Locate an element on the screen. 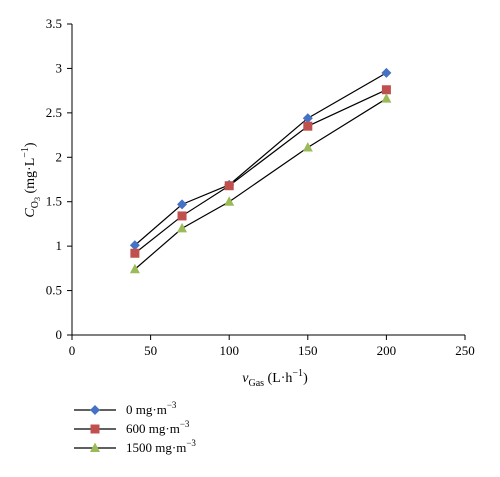 The image size is (500, 477). legend-item-0: 0 mg·m−3 is located at coordinates (125, 408).